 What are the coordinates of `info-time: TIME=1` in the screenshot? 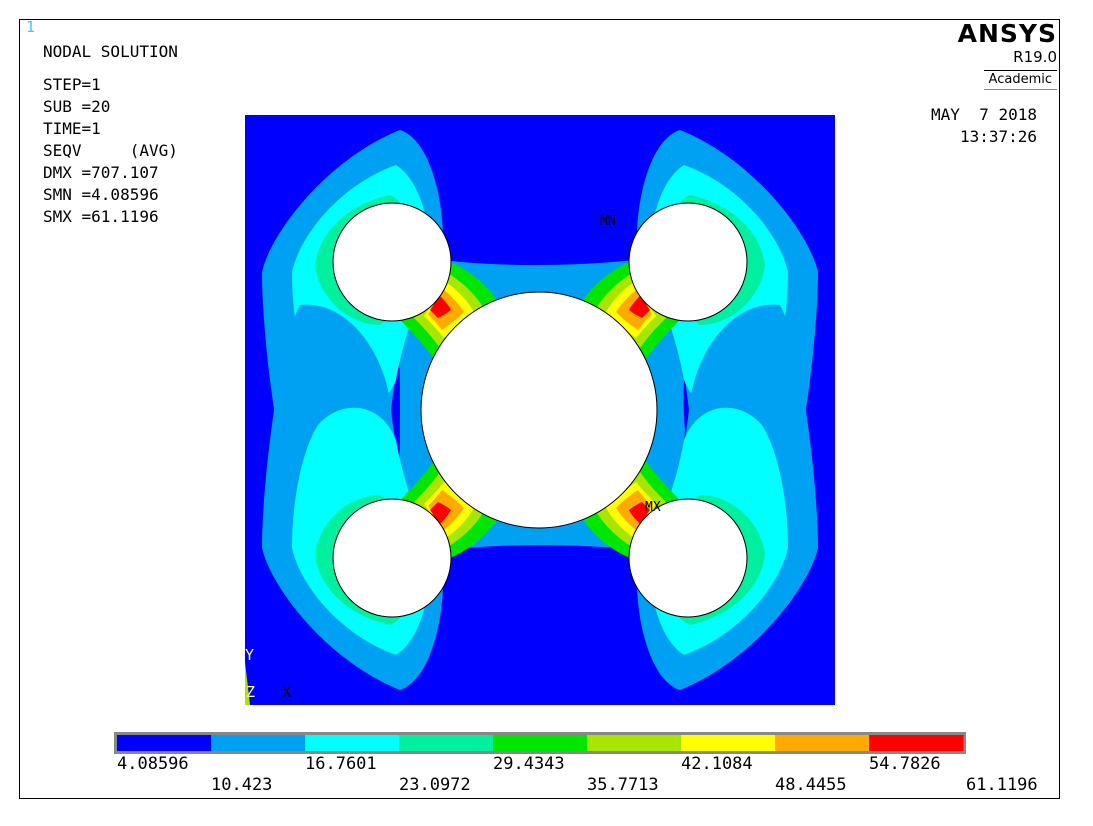 It's located at (72, 128).